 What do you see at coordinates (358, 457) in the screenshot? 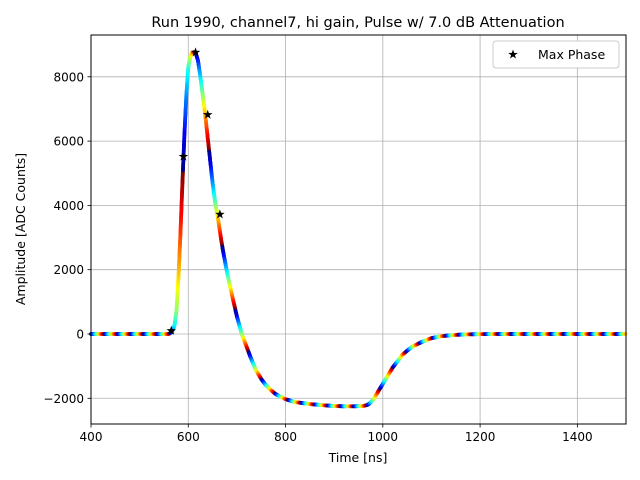
I see `x-axis-label: Time [ns]` at bounding box center [358, 457].